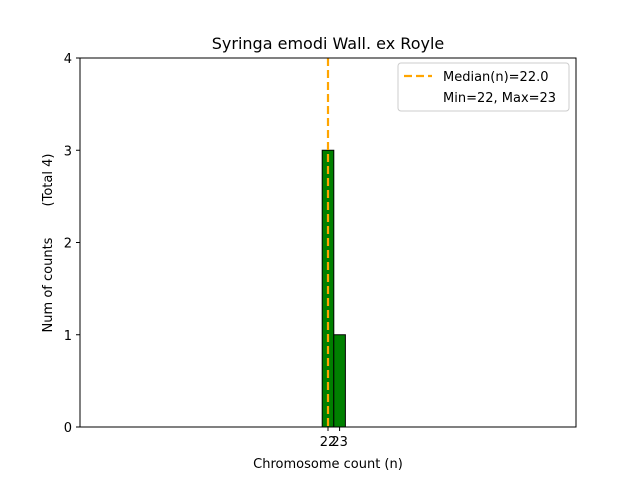 The width and height of the screenshot is (640, 480). I want to click on x-tick-label: 23, so click(339, 442).